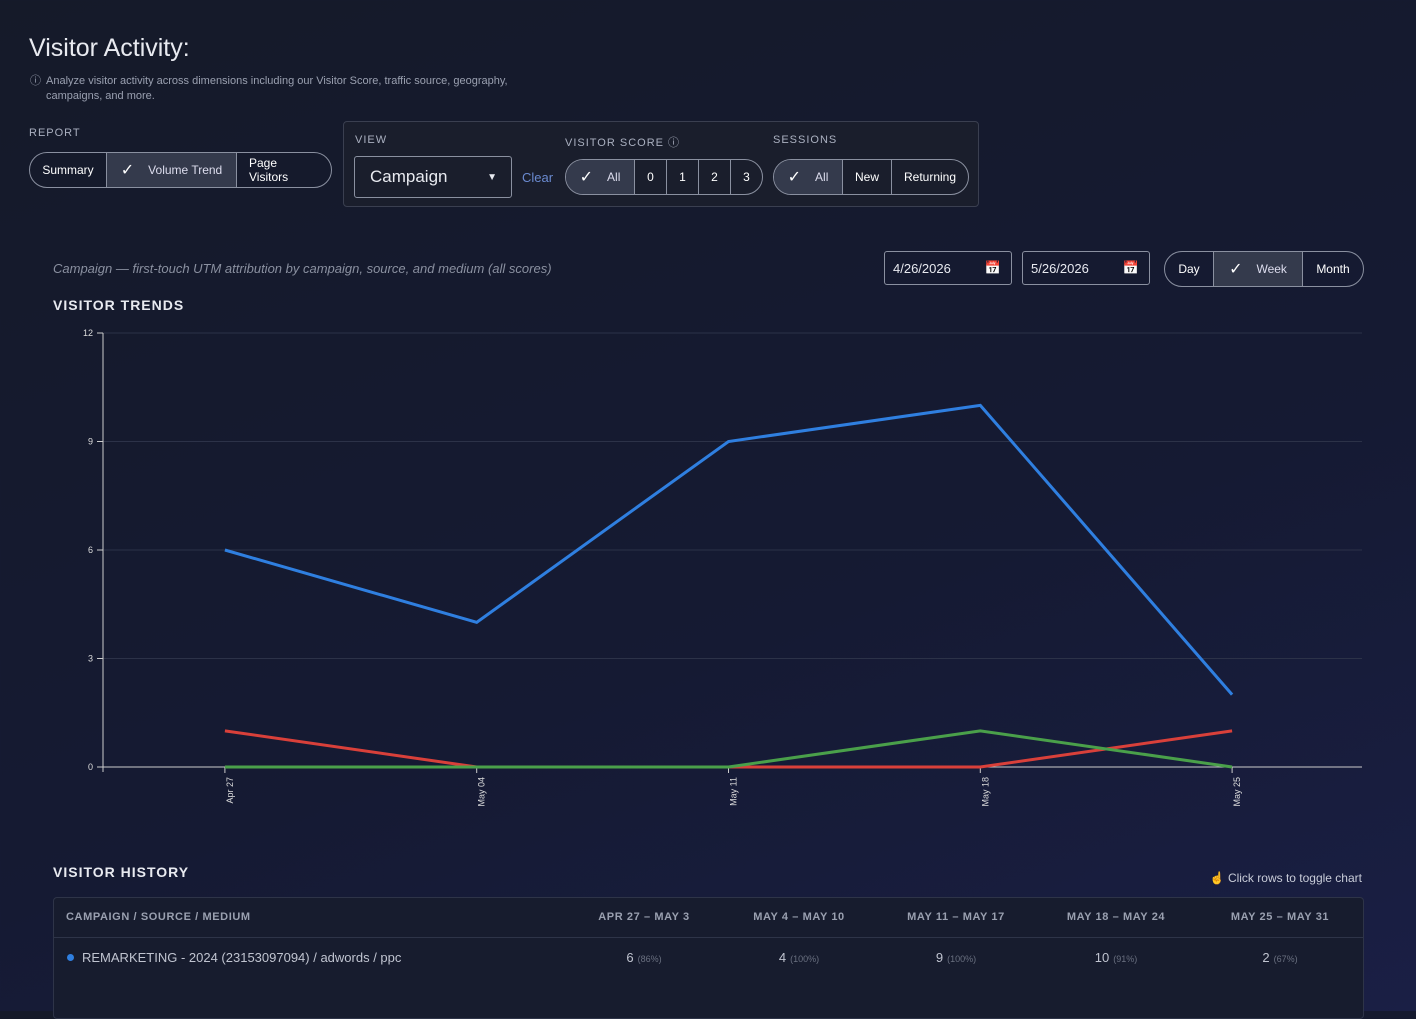  What do you see at coordinates (171, 170) in the screenshot?
I see `report-option: Volume Trend` at bounding box center [171, 170].